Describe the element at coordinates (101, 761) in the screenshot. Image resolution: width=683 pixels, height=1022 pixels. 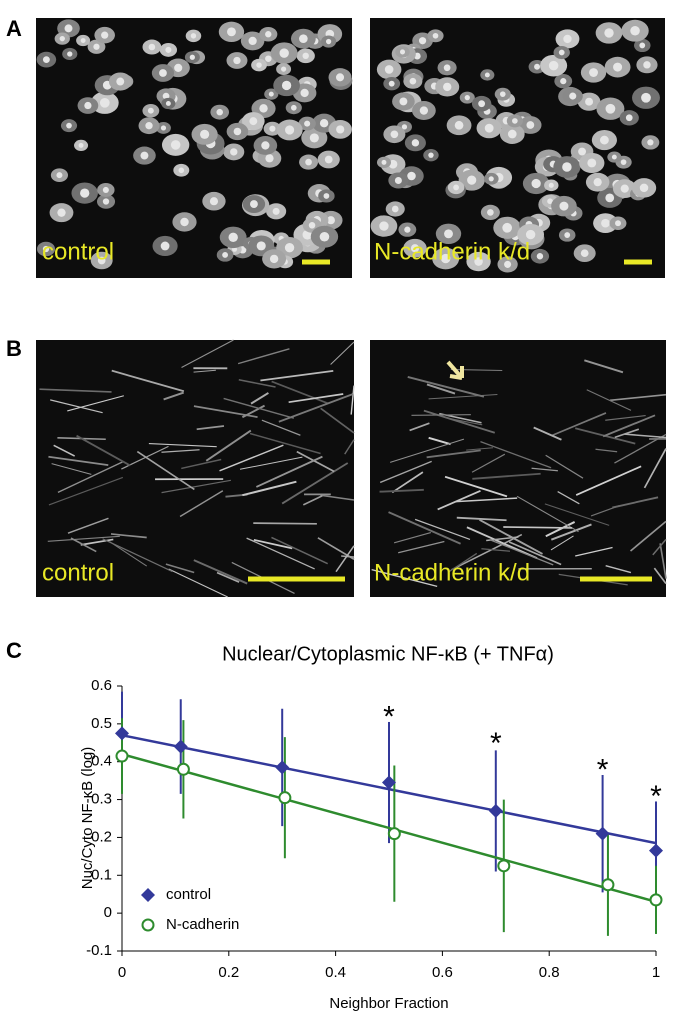
I see `y-tick-label: 0.4` at that location.